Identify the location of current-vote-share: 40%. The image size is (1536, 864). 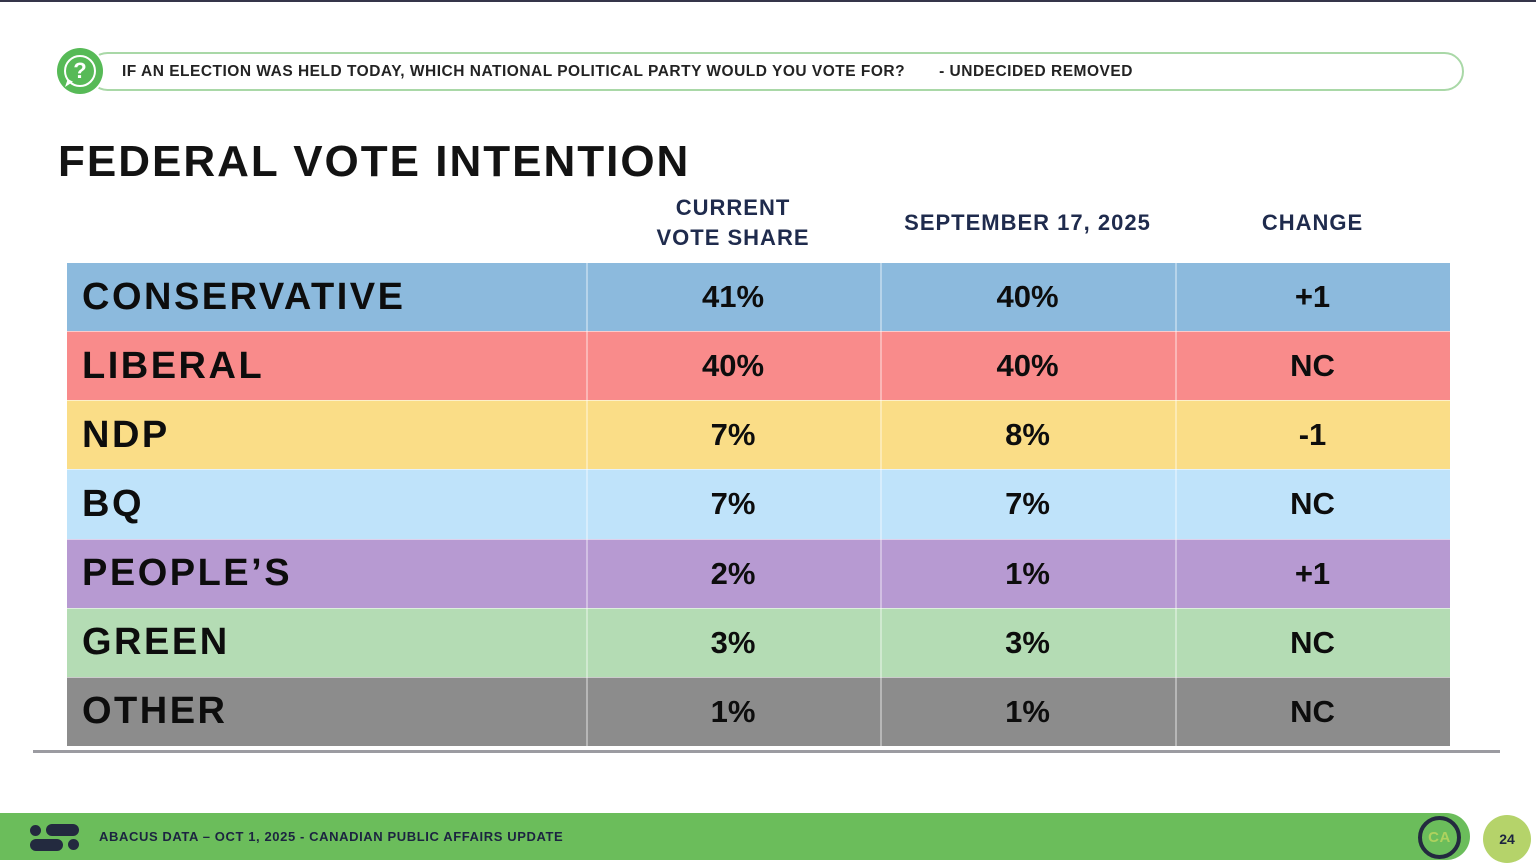
(733, 366).